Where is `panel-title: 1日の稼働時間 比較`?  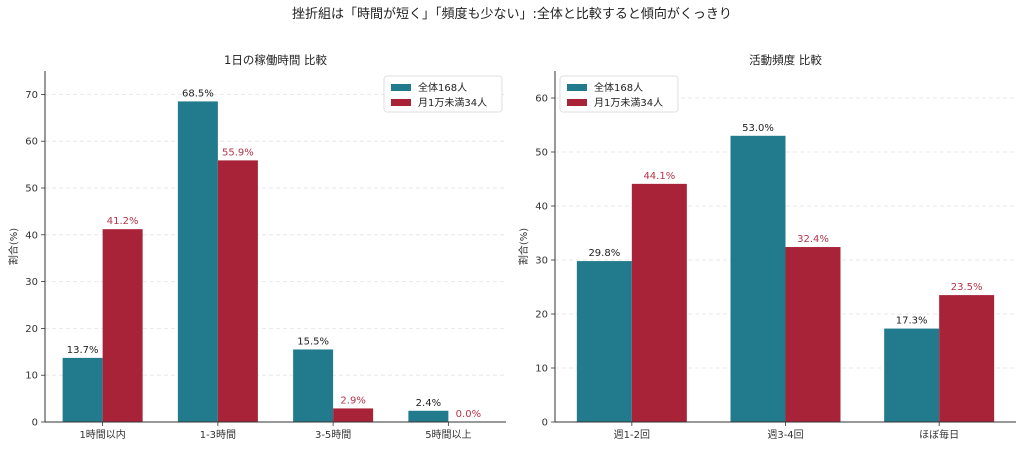
panel-title: 1日の稼働時間 比較 is located at coordinates (275, 60).